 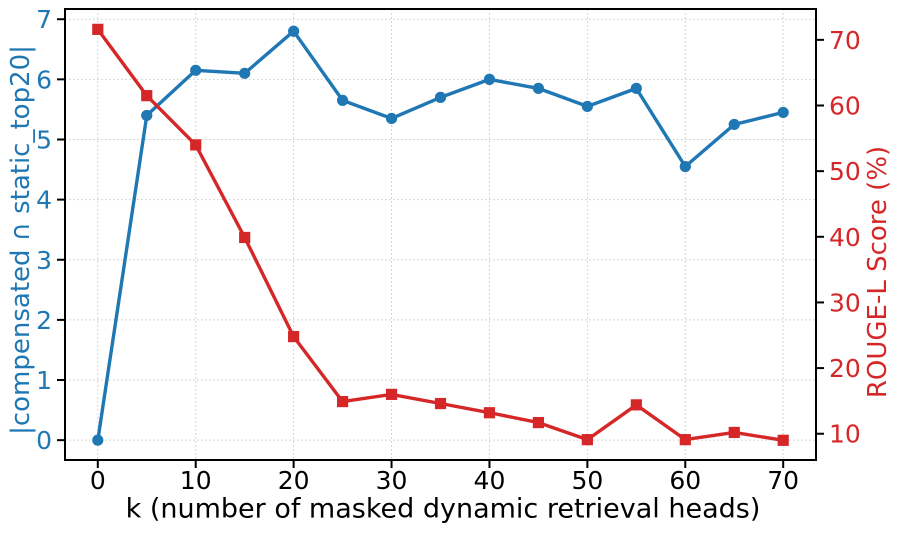 What do you see at coordinates (44, 139) in the screenshot?
I see `y-left-tick-label: 5` at bounding box center [44, 139].